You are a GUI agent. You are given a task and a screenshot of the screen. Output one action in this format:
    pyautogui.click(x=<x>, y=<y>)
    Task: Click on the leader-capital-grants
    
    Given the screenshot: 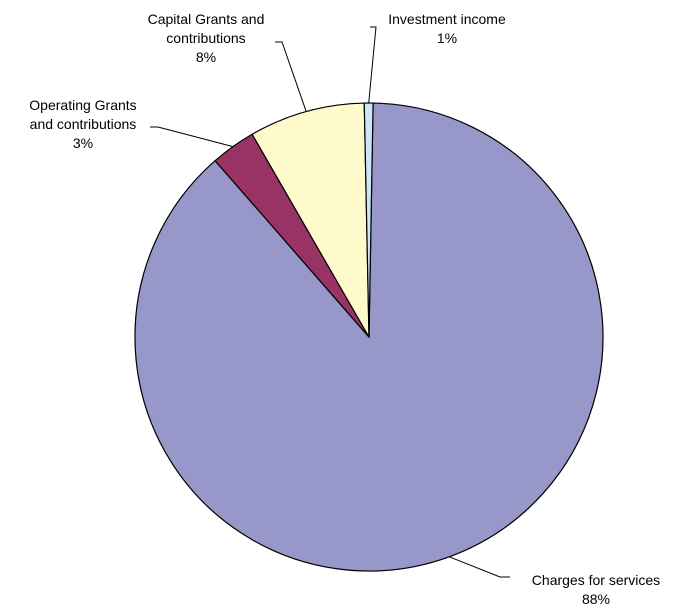 What is the action you would take?
    pyautogui.click(x=290, y=77)
    